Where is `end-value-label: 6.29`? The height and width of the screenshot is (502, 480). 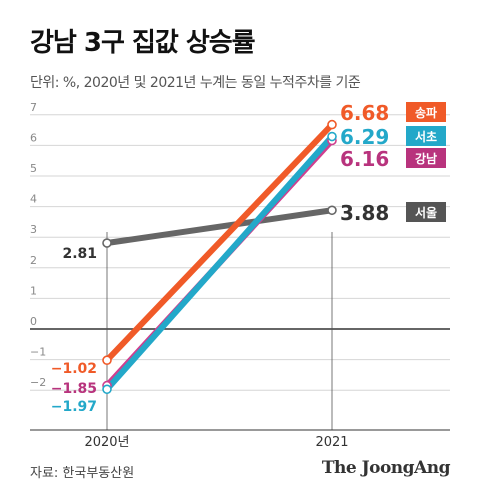
end-value-label: 6.29 is located at coordinates (364, 137).